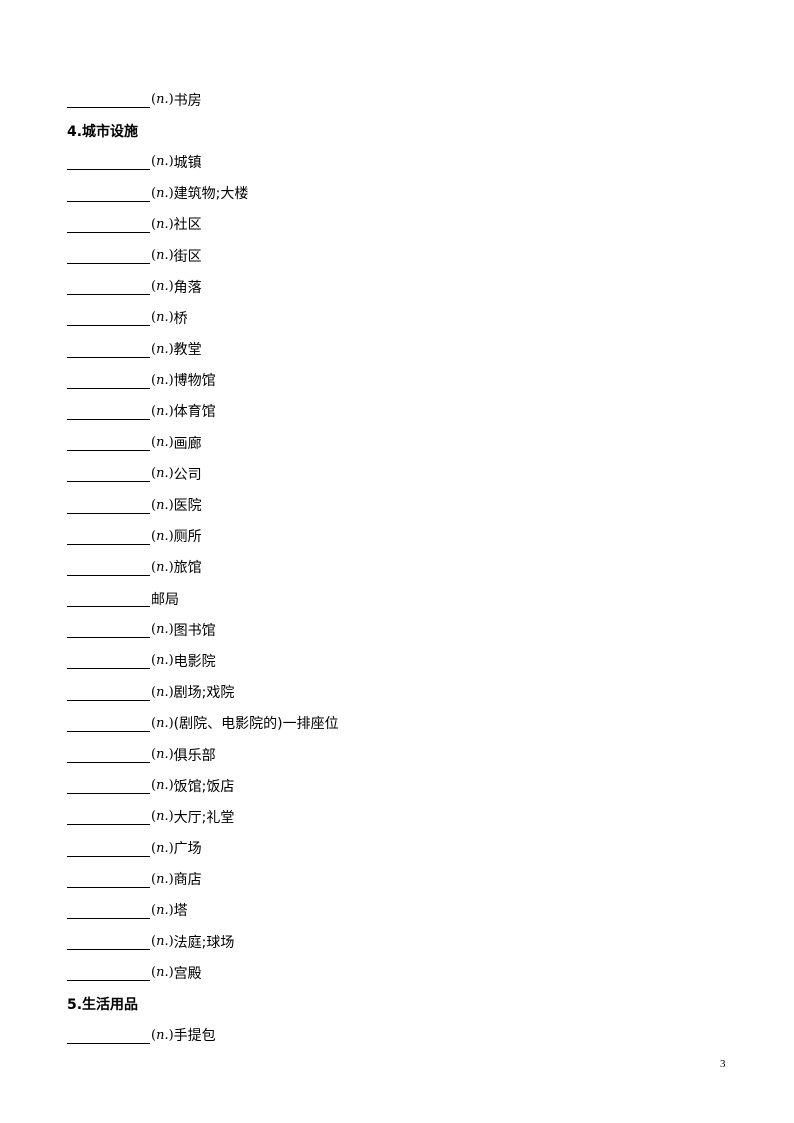  What do you see at coordinates (203, 224) in the screenshot?
I see `vocab-item: (n.) 社区` at bounding box center [203, 224].